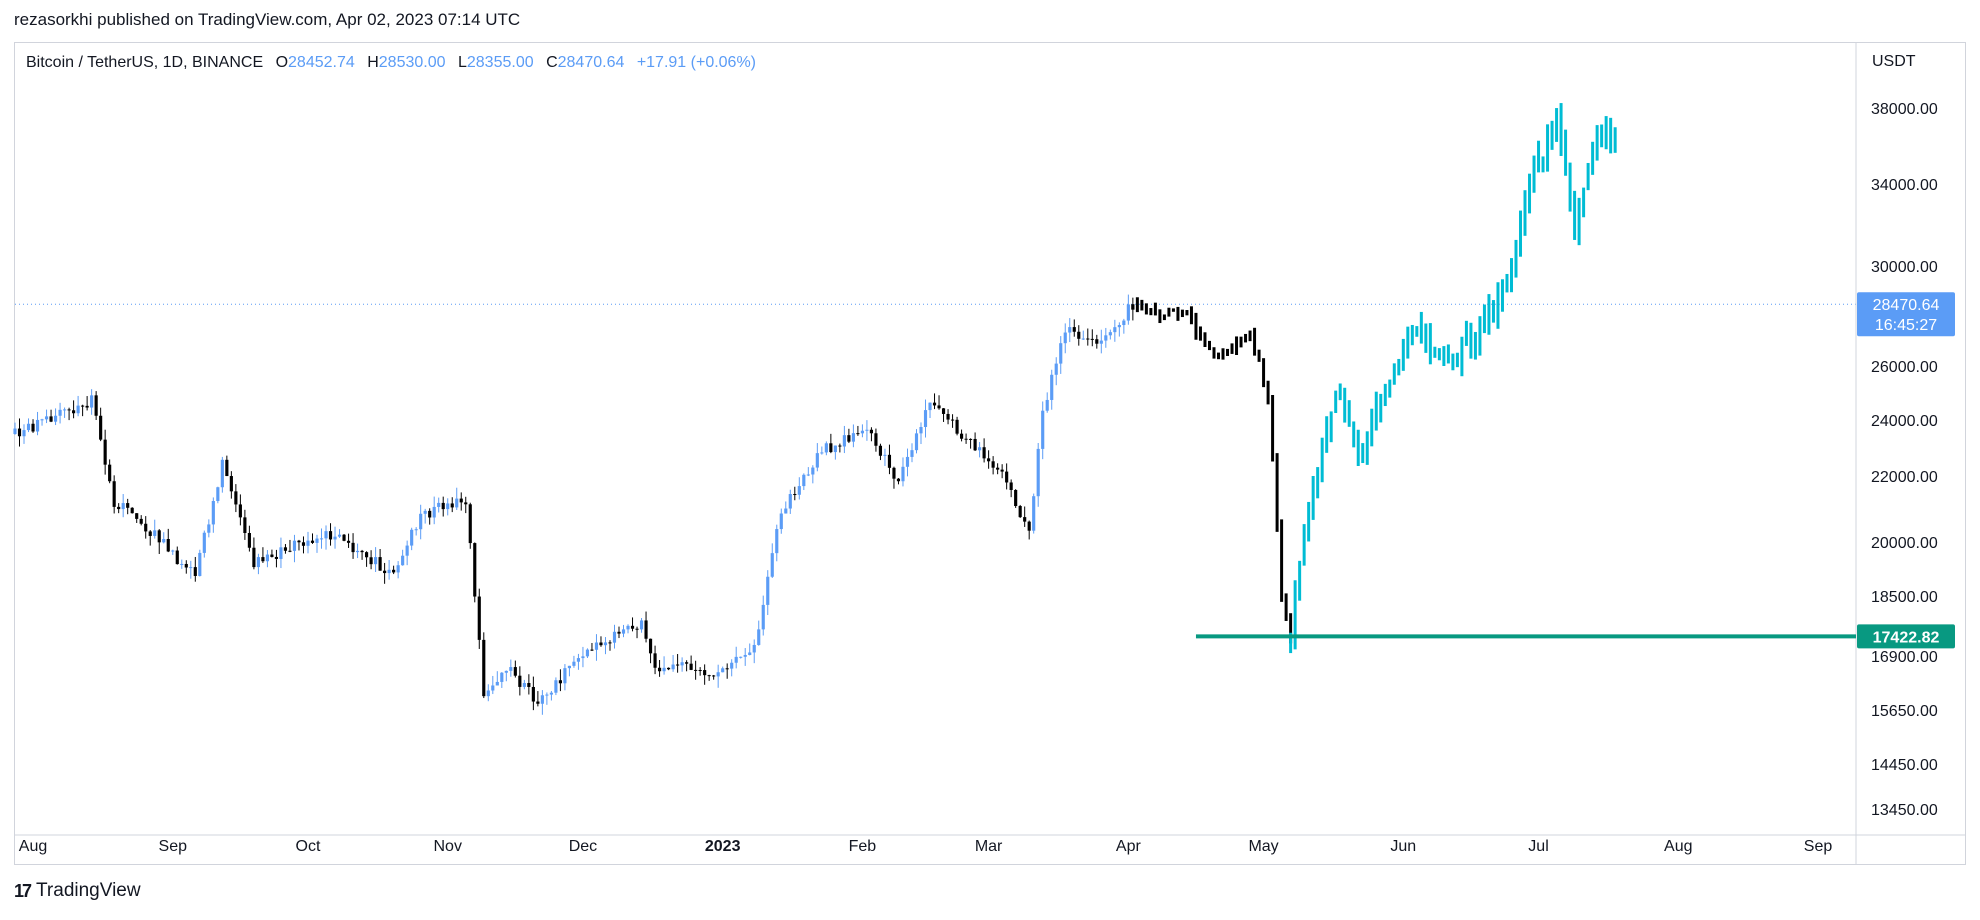 The image size is (1980, 920). What do you see at coordinates (1263, 846) in the screenshot?
I see `time-tick-label: May` at bounding box center [1263, 846].